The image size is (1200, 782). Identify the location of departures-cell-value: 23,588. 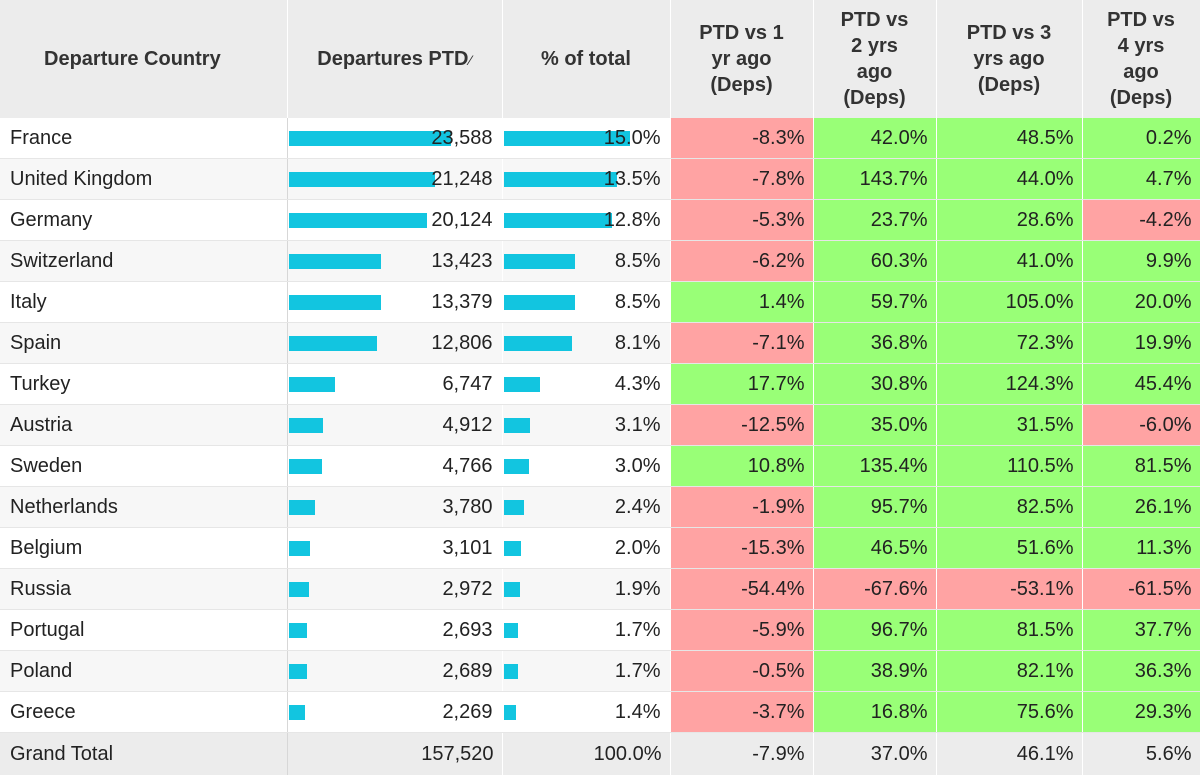
(462, 138).